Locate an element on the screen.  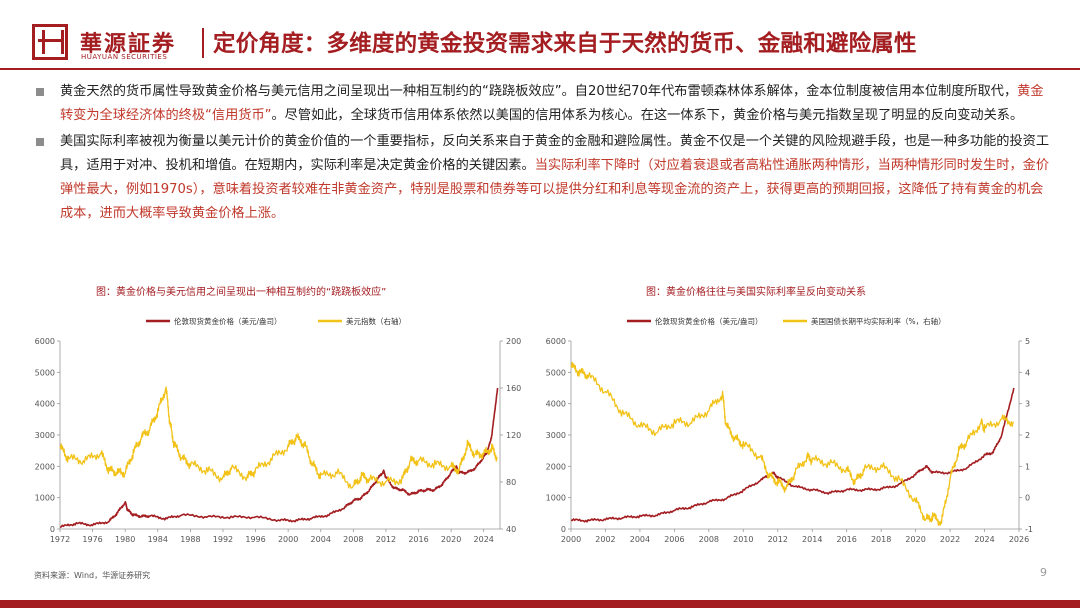
bullet-1-part-2: 黄金转变为全球经济体的终极“信用货币” is located at coordinates (552, 103).